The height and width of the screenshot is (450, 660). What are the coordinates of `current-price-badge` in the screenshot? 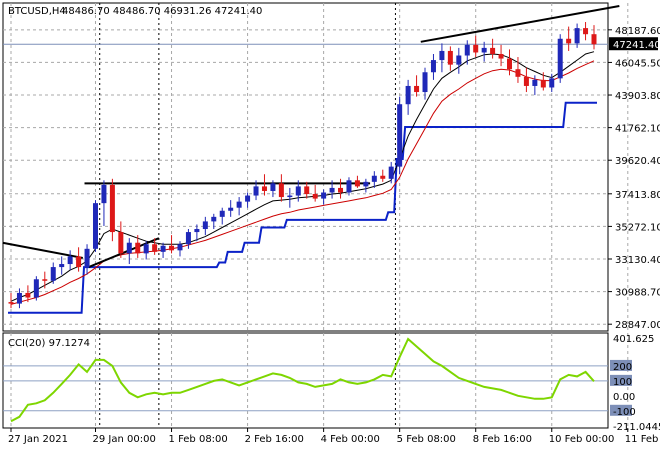 It's located at (633, 44).